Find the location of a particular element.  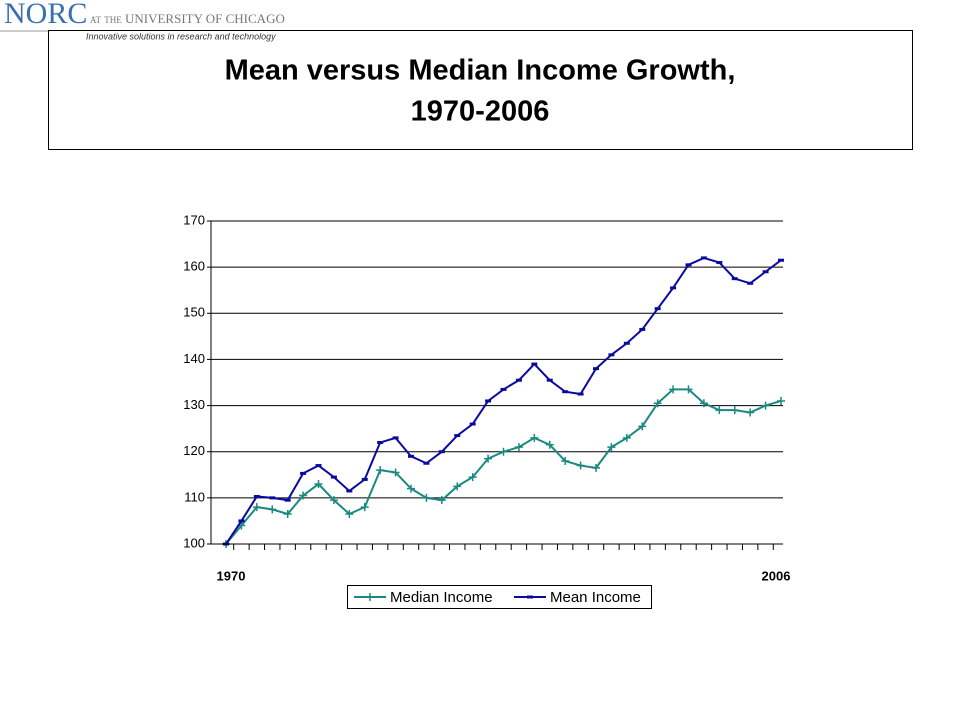

logo-affiliation: at the UNIVERSITY OF CHICAGO is located at coordinates (187, 18).